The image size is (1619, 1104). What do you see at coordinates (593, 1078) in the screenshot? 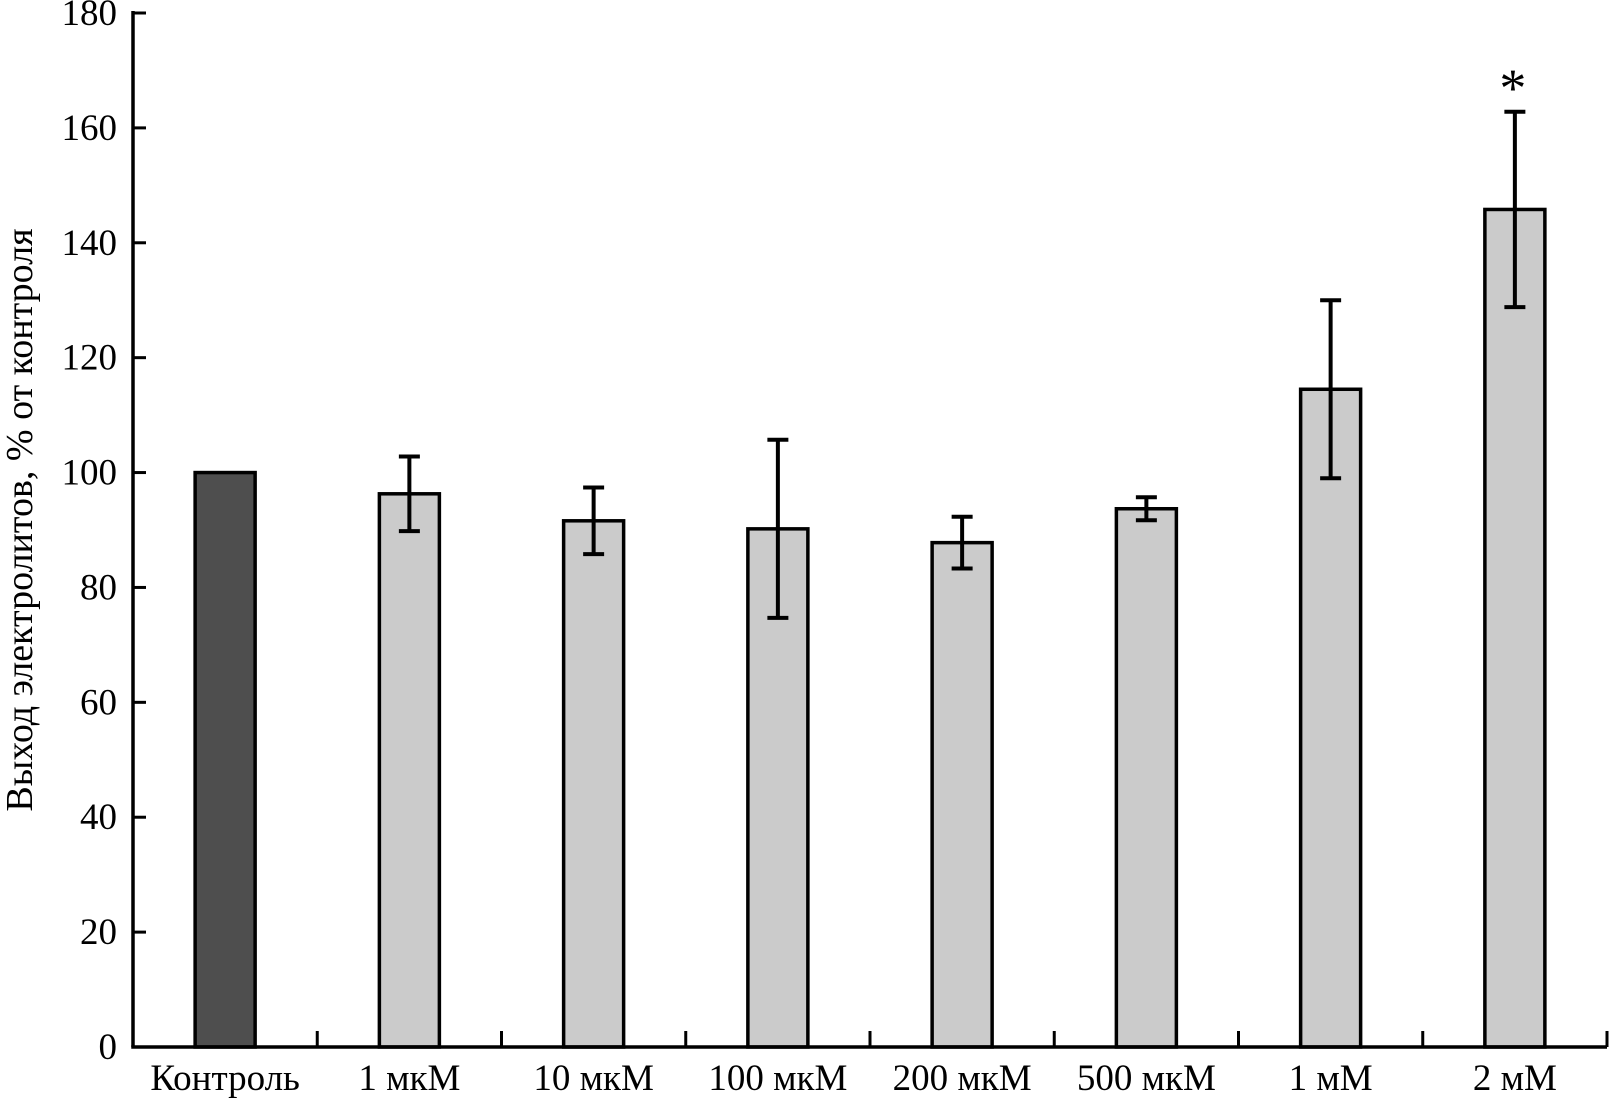
I see `x-category-label-2: 10 мкМ` at bounding box center [593, 1078].